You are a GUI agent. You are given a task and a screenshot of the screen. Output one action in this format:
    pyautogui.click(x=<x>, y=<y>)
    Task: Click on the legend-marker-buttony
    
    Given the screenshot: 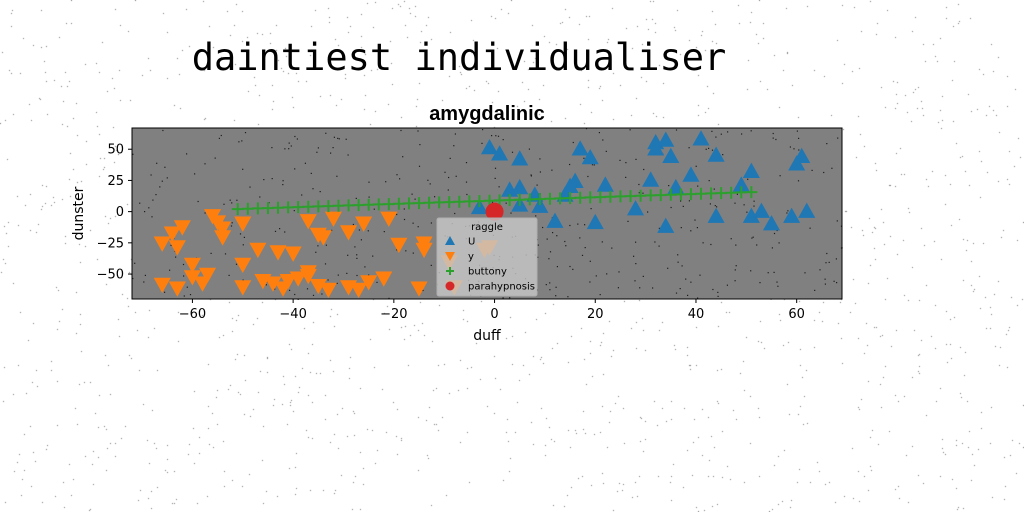 What is the action you would take?
    pyautogui.click(x=450, y=271)
    